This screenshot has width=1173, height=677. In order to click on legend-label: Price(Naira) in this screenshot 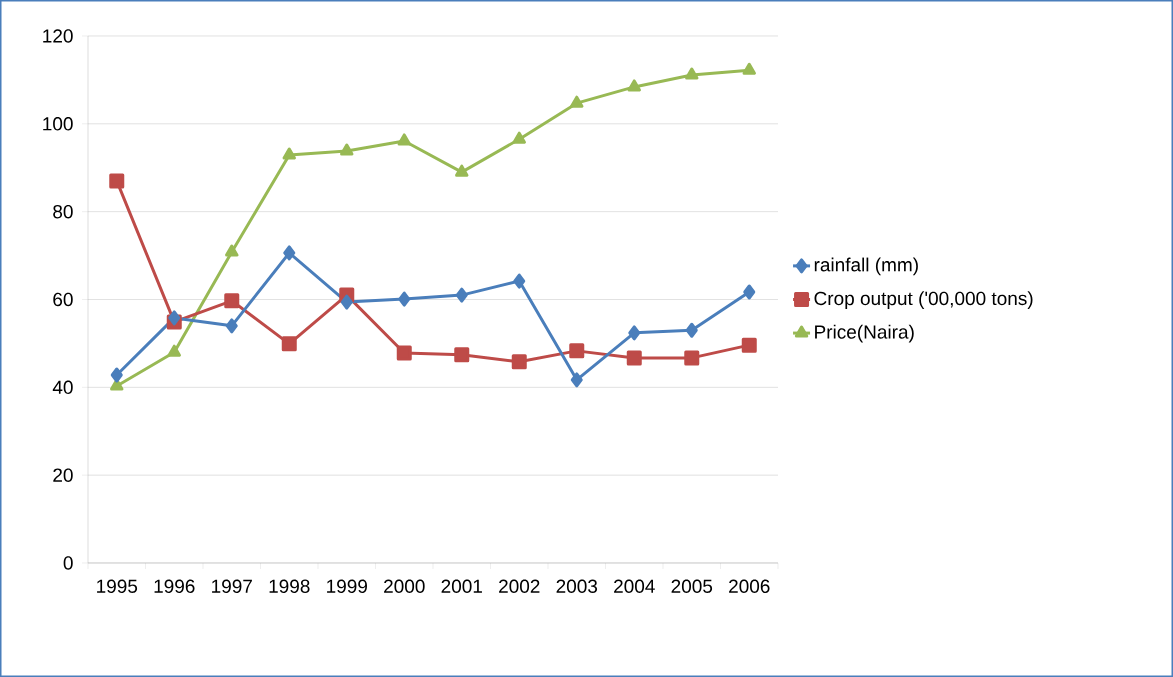, I will do `click(864, 333)`.